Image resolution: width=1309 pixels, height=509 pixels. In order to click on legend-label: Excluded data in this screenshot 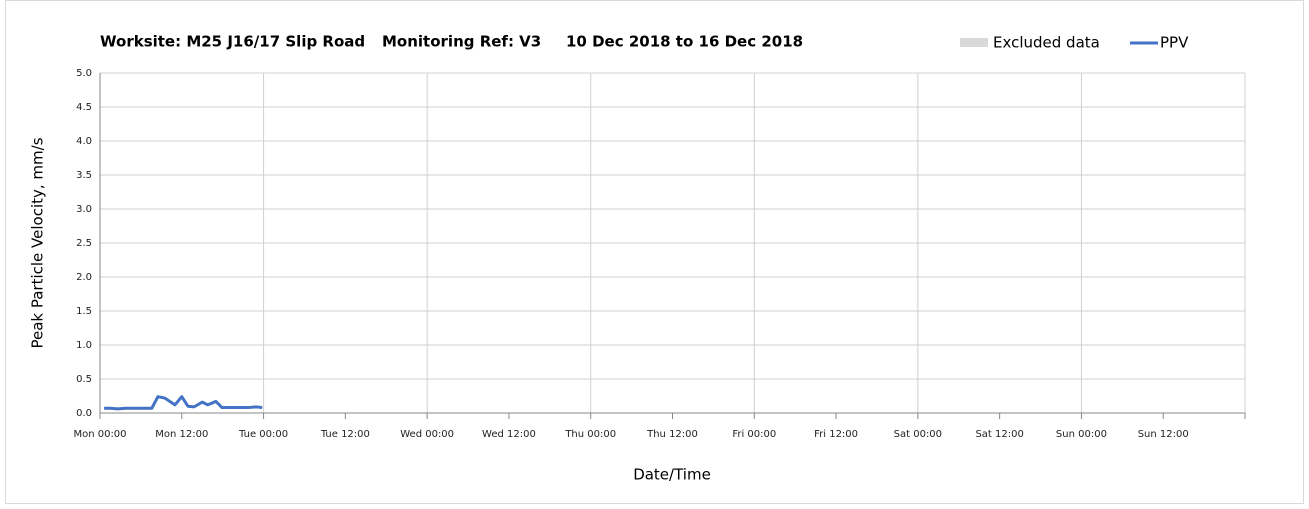, I will do `click(1046, 43)`.